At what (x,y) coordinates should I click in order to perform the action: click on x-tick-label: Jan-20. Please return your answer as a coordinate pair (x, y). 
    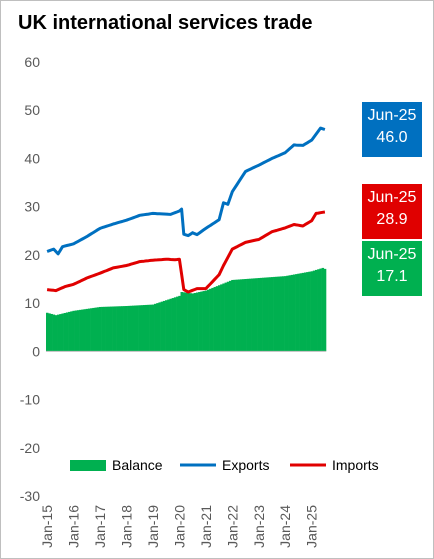
    Looking at the image, I should click on (179, 526).